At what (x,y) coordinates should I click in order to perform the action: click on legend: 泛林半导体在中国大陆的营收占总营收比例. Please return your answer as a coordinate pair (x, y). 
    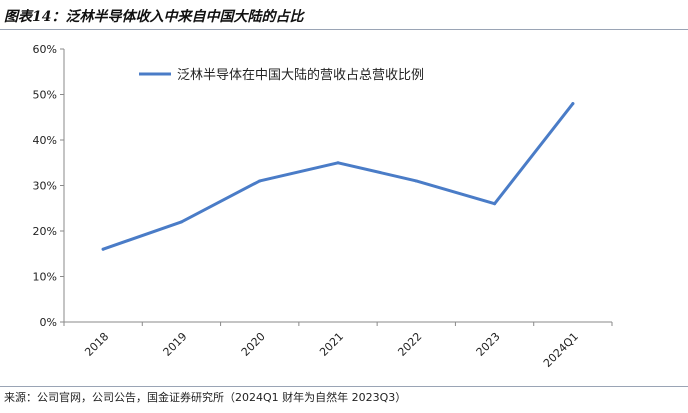
    Looking at the image, I should click on (281, 75).